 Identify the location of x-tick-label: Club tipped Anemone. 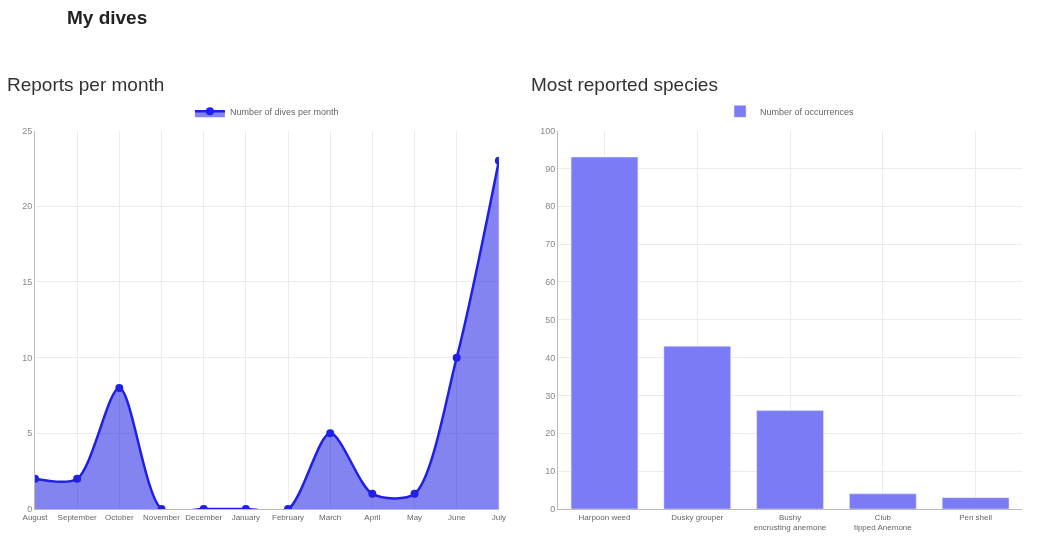
(883, 522).